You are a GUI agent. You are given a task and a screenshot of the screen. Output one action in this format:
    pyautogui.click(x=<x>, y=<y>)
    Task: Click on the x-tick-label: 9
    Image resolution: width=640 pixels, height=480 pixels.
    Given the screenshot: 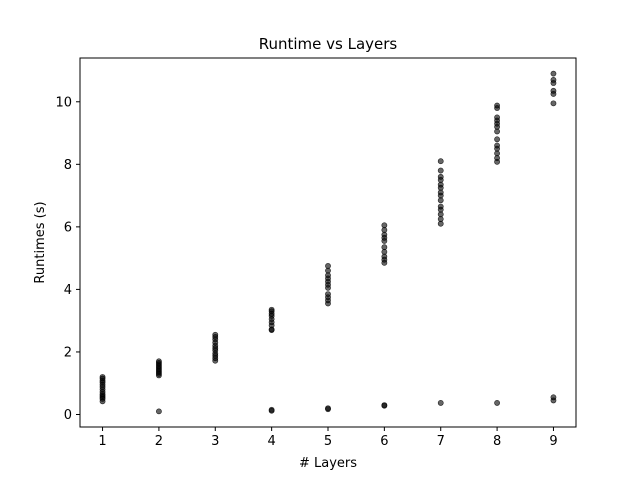 What is the action you would take?
    pyautogui.click(x=553, y=441)
    